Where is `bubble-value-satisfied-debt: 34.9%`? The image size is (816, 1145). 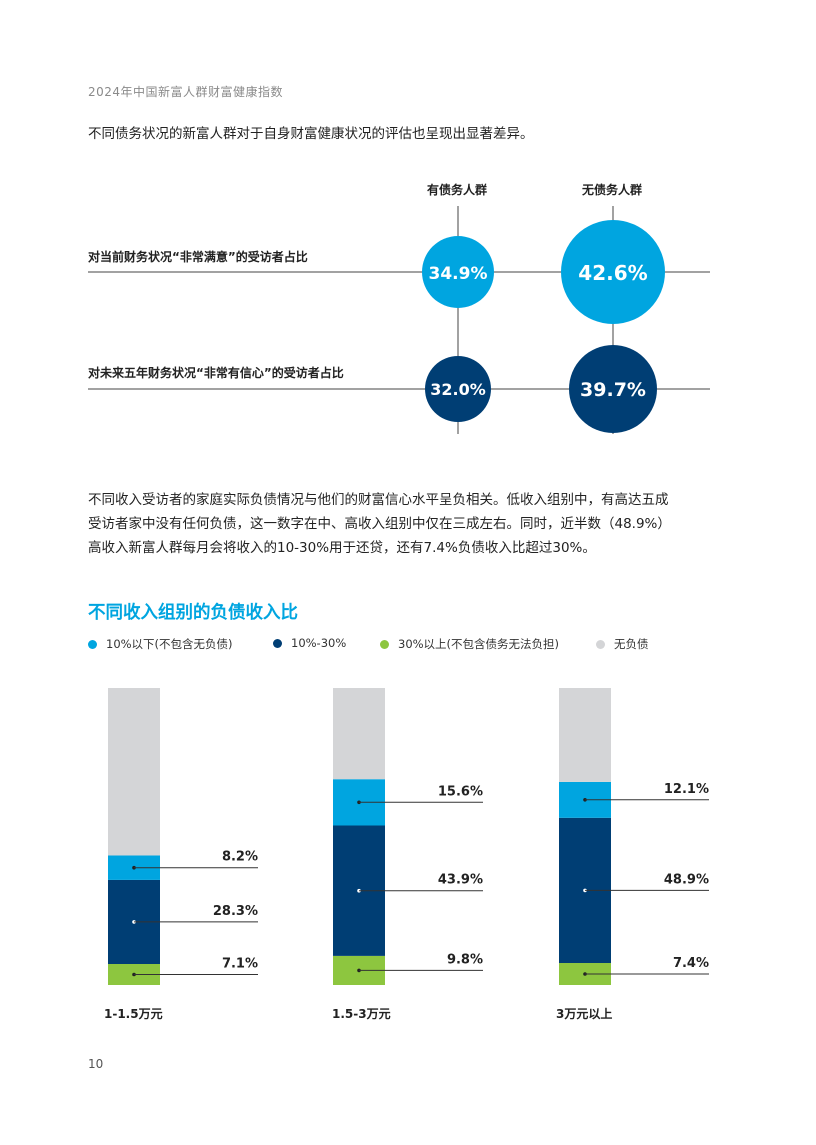
bubble-value-satisfied-debt: 34.9% is located at coordinates (458, 274).